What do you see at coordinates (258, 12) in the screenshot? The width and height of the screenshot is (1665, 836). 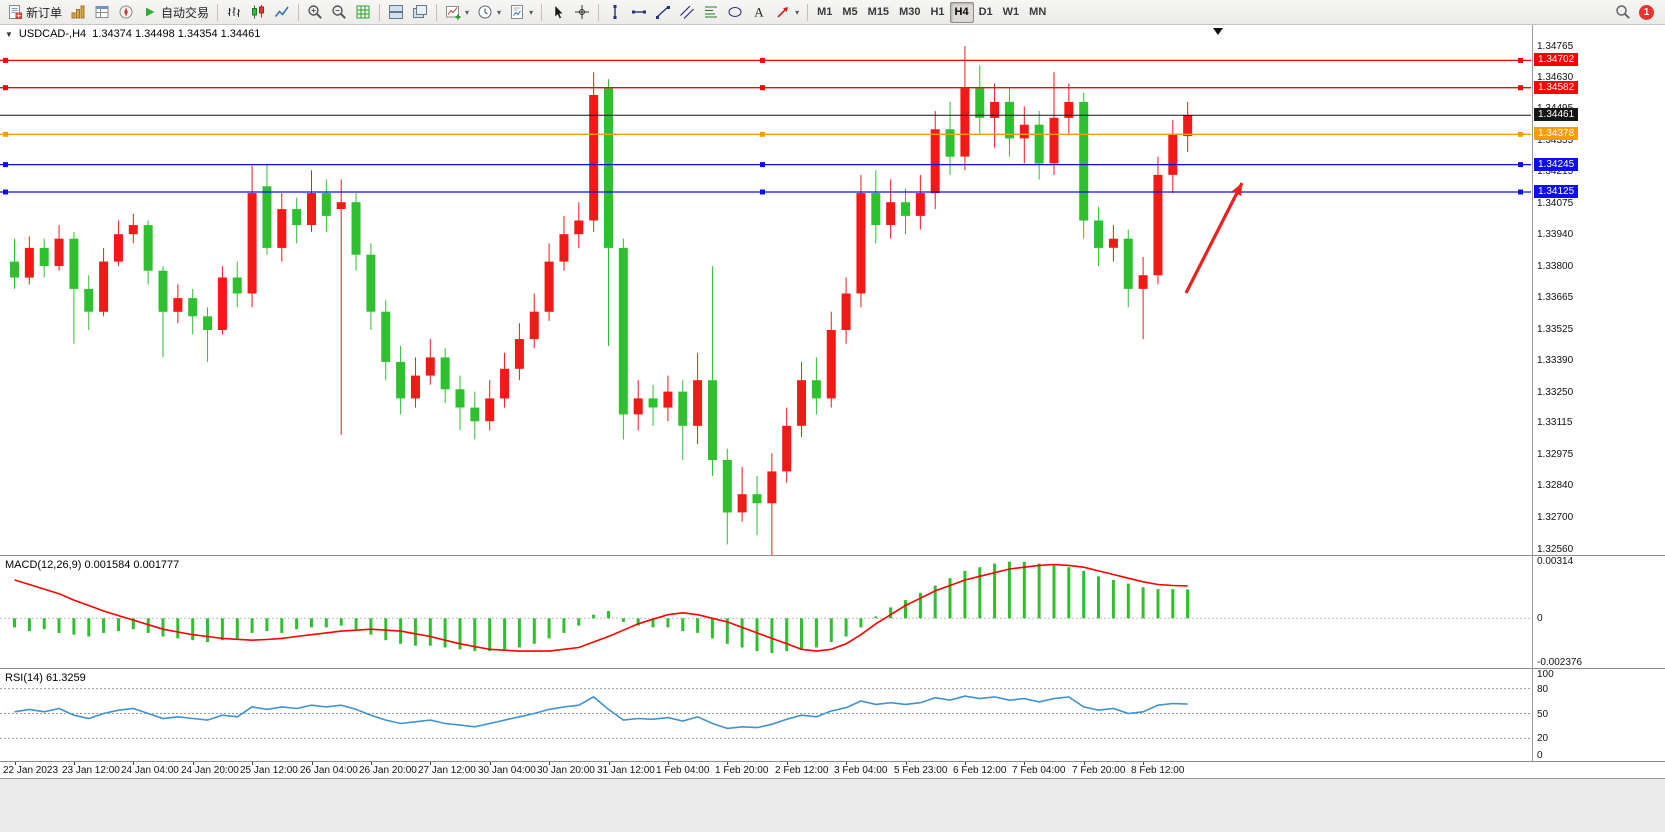 I see `candle-chart-button` at bounding box center [258, 12].